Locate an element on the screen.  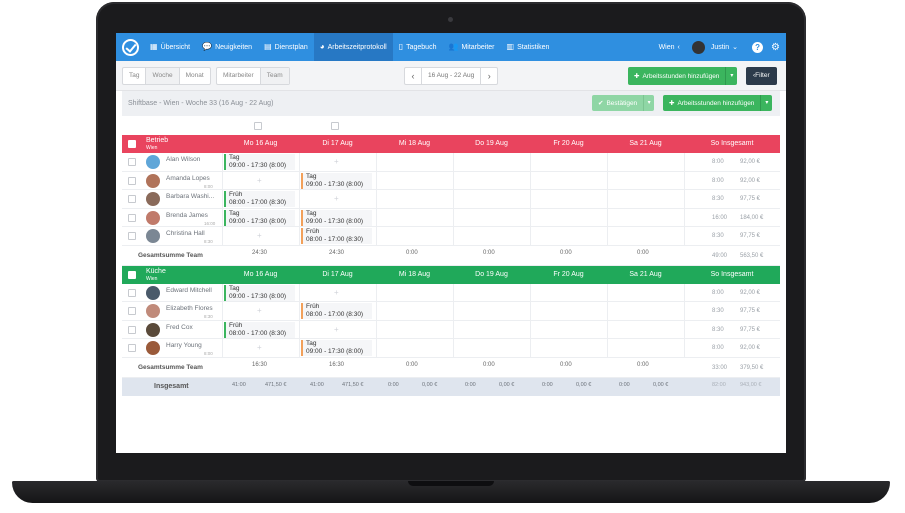
nav-schedule: ▤ Dienstplan is located at coordinates (286, 46).